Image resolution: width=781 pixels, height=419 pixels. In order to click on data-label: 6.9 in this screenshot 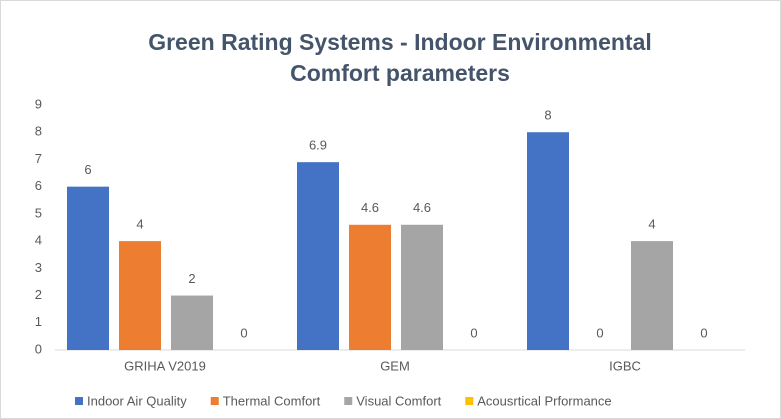, I will do `click(318, 145)`.